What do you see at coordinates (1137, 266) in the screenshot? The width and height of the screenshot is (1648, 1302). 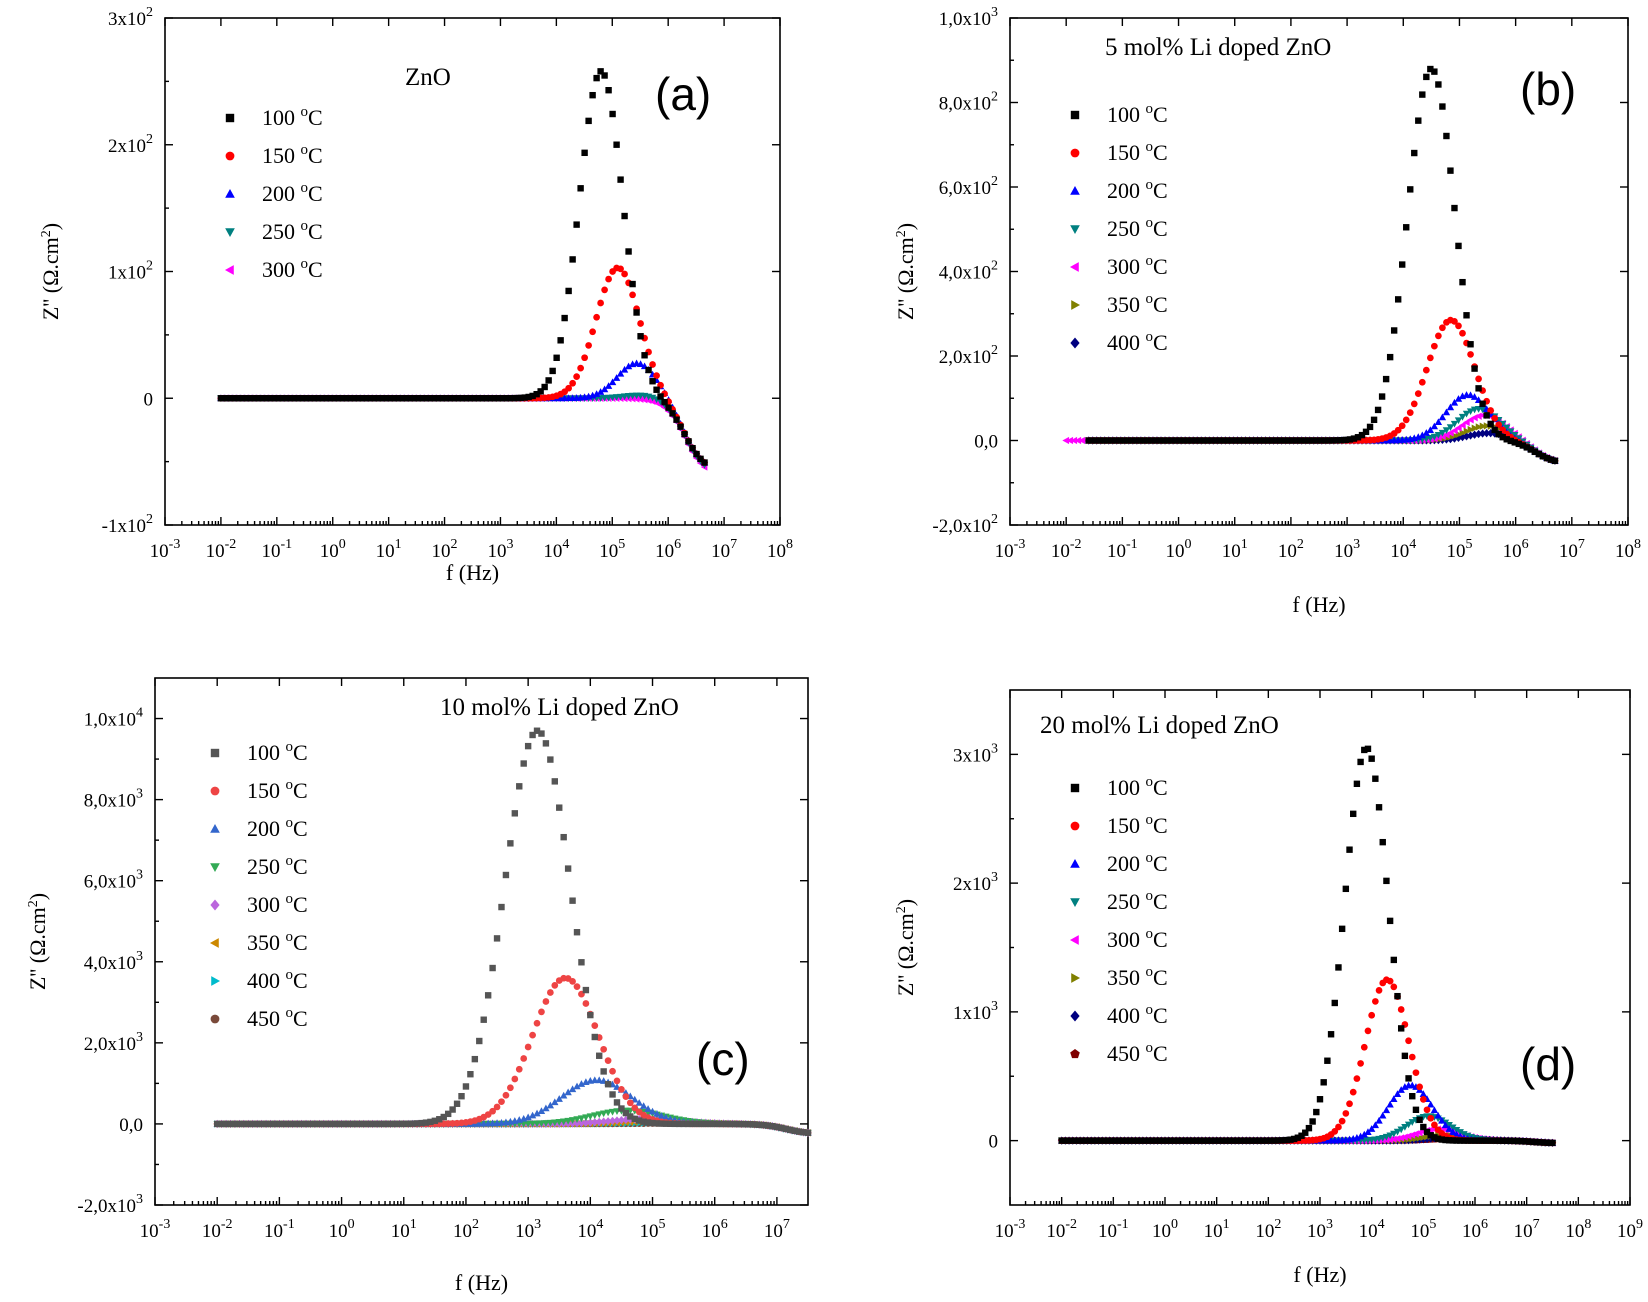 I see `legend-label: 300 oC` at bounding box center [1137, 266].